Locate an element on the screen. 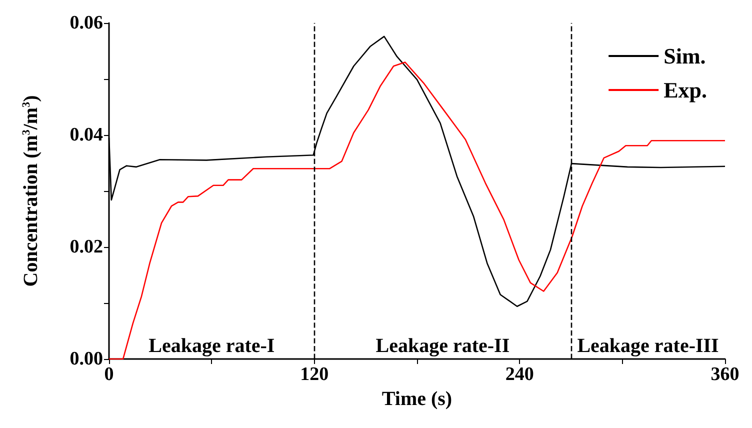  legend-label: Sim. is located at coordinates (685, 56).